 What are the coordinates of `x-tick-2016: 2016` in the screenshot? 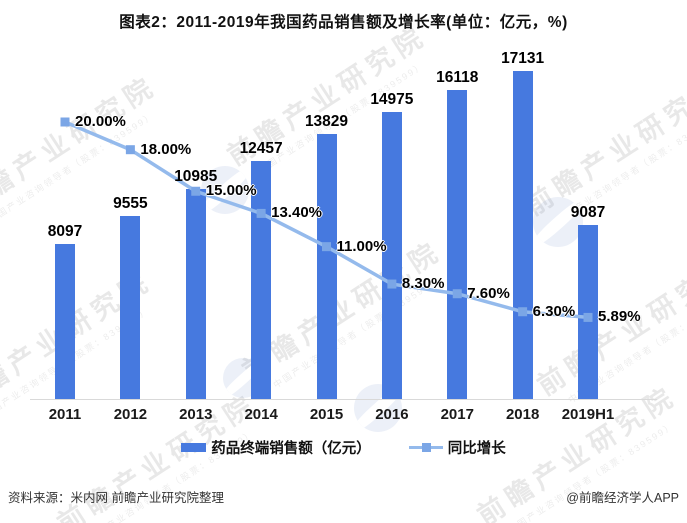 It's located at (392, 414).